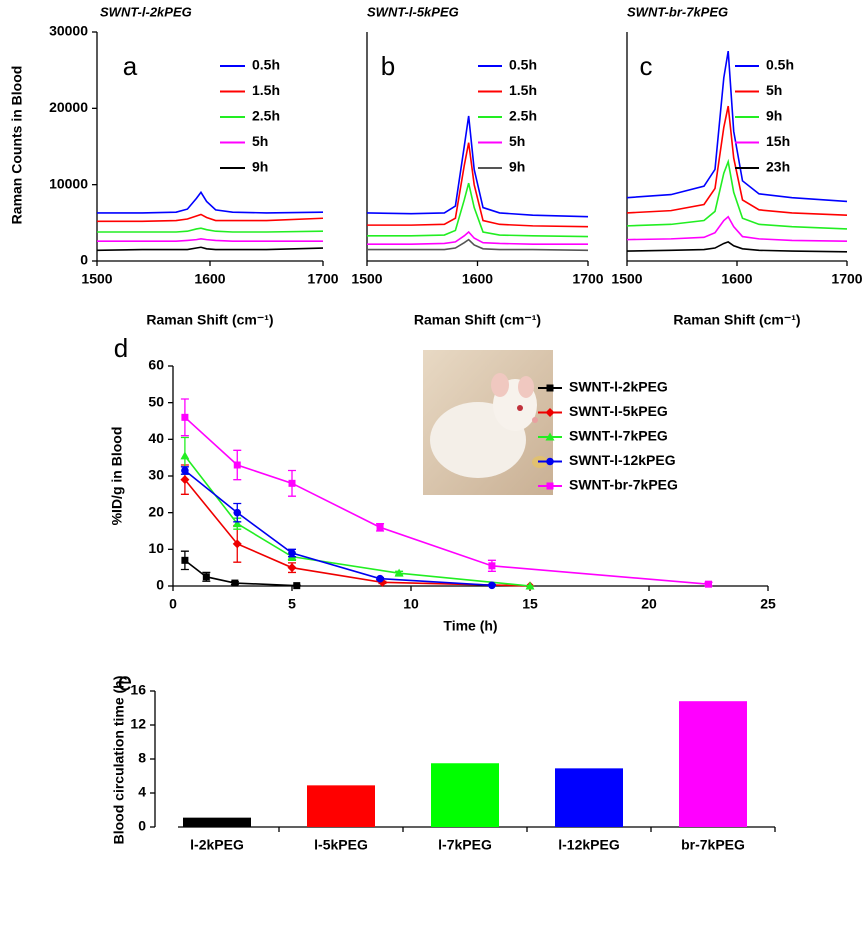 This screenshot has width=867, height=935. Describe the element at coordinates (130, 66) in the screenshot. I see `panel-label: a` at that location.